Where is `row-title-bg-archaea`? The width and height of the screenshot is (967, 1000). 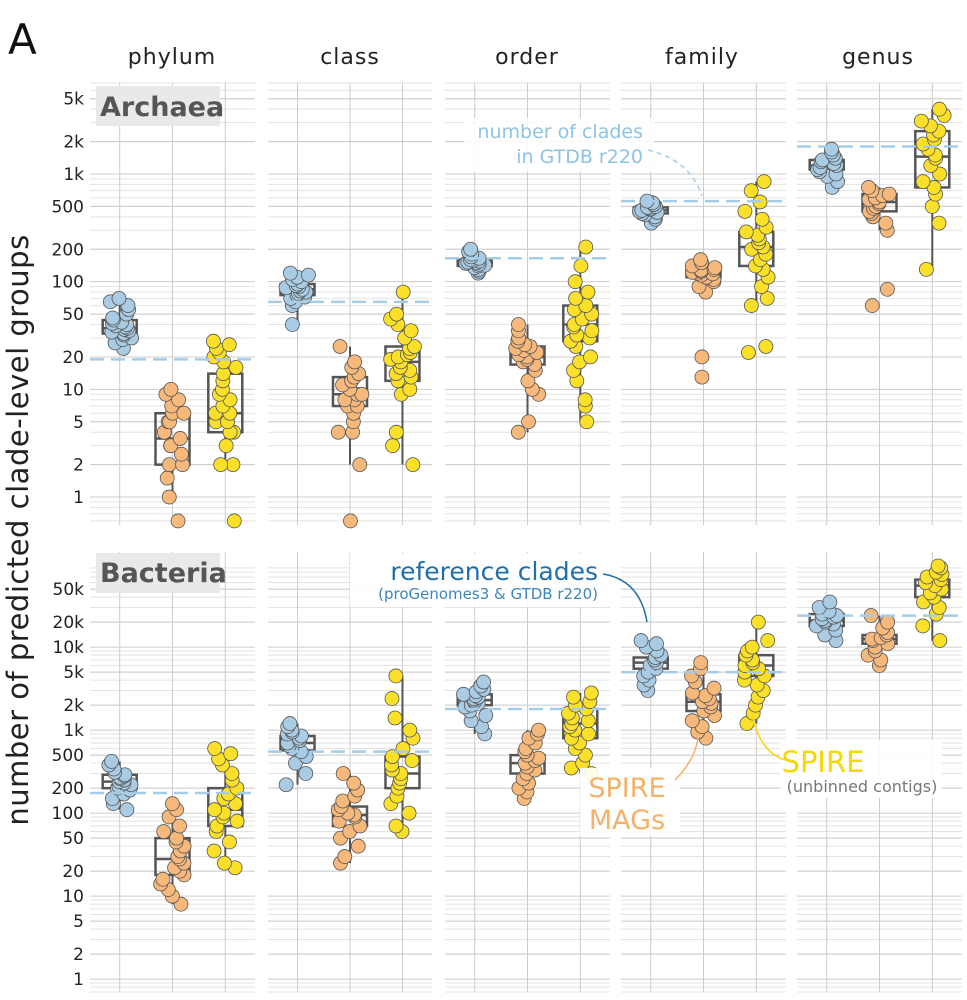
row-title-bg-archaea is located at coordinates (158, 106).